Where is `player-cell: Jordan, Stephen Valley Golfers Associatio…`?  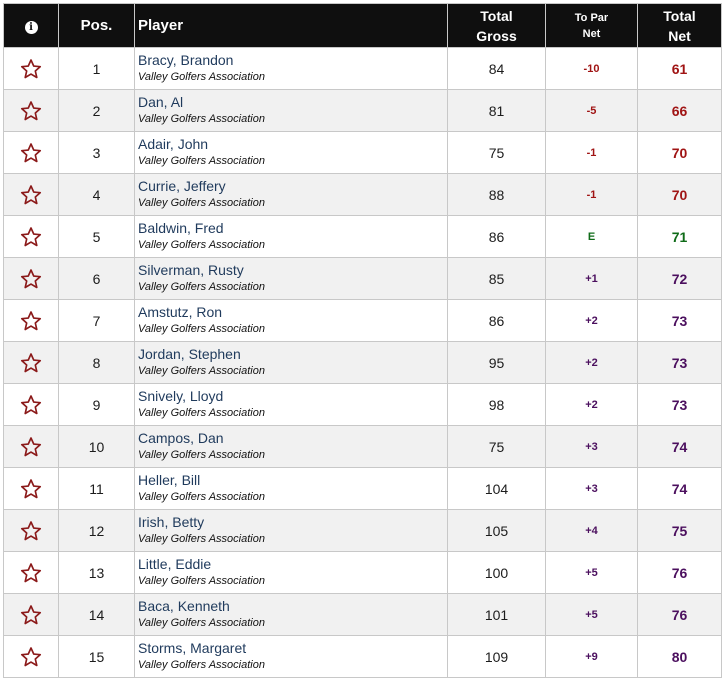
player-cell: Jordan, Stephen Valley Golfers Associatio… is located at coordinates (291, 362).